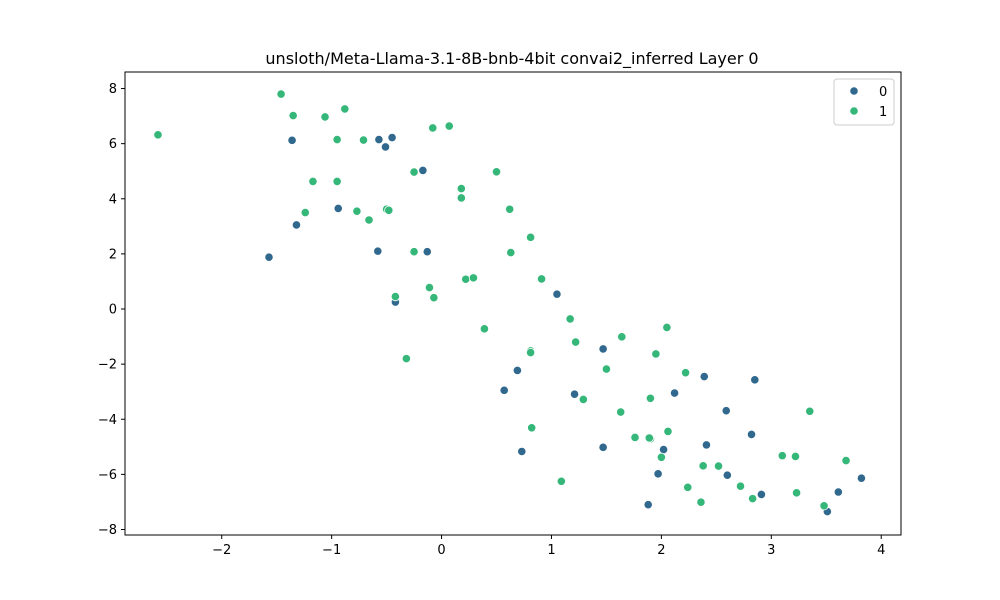  What do you see at coordinates (661, 550) in the screenshot?
I see `x-tick-label: 2` at bounding box center [661, 550].